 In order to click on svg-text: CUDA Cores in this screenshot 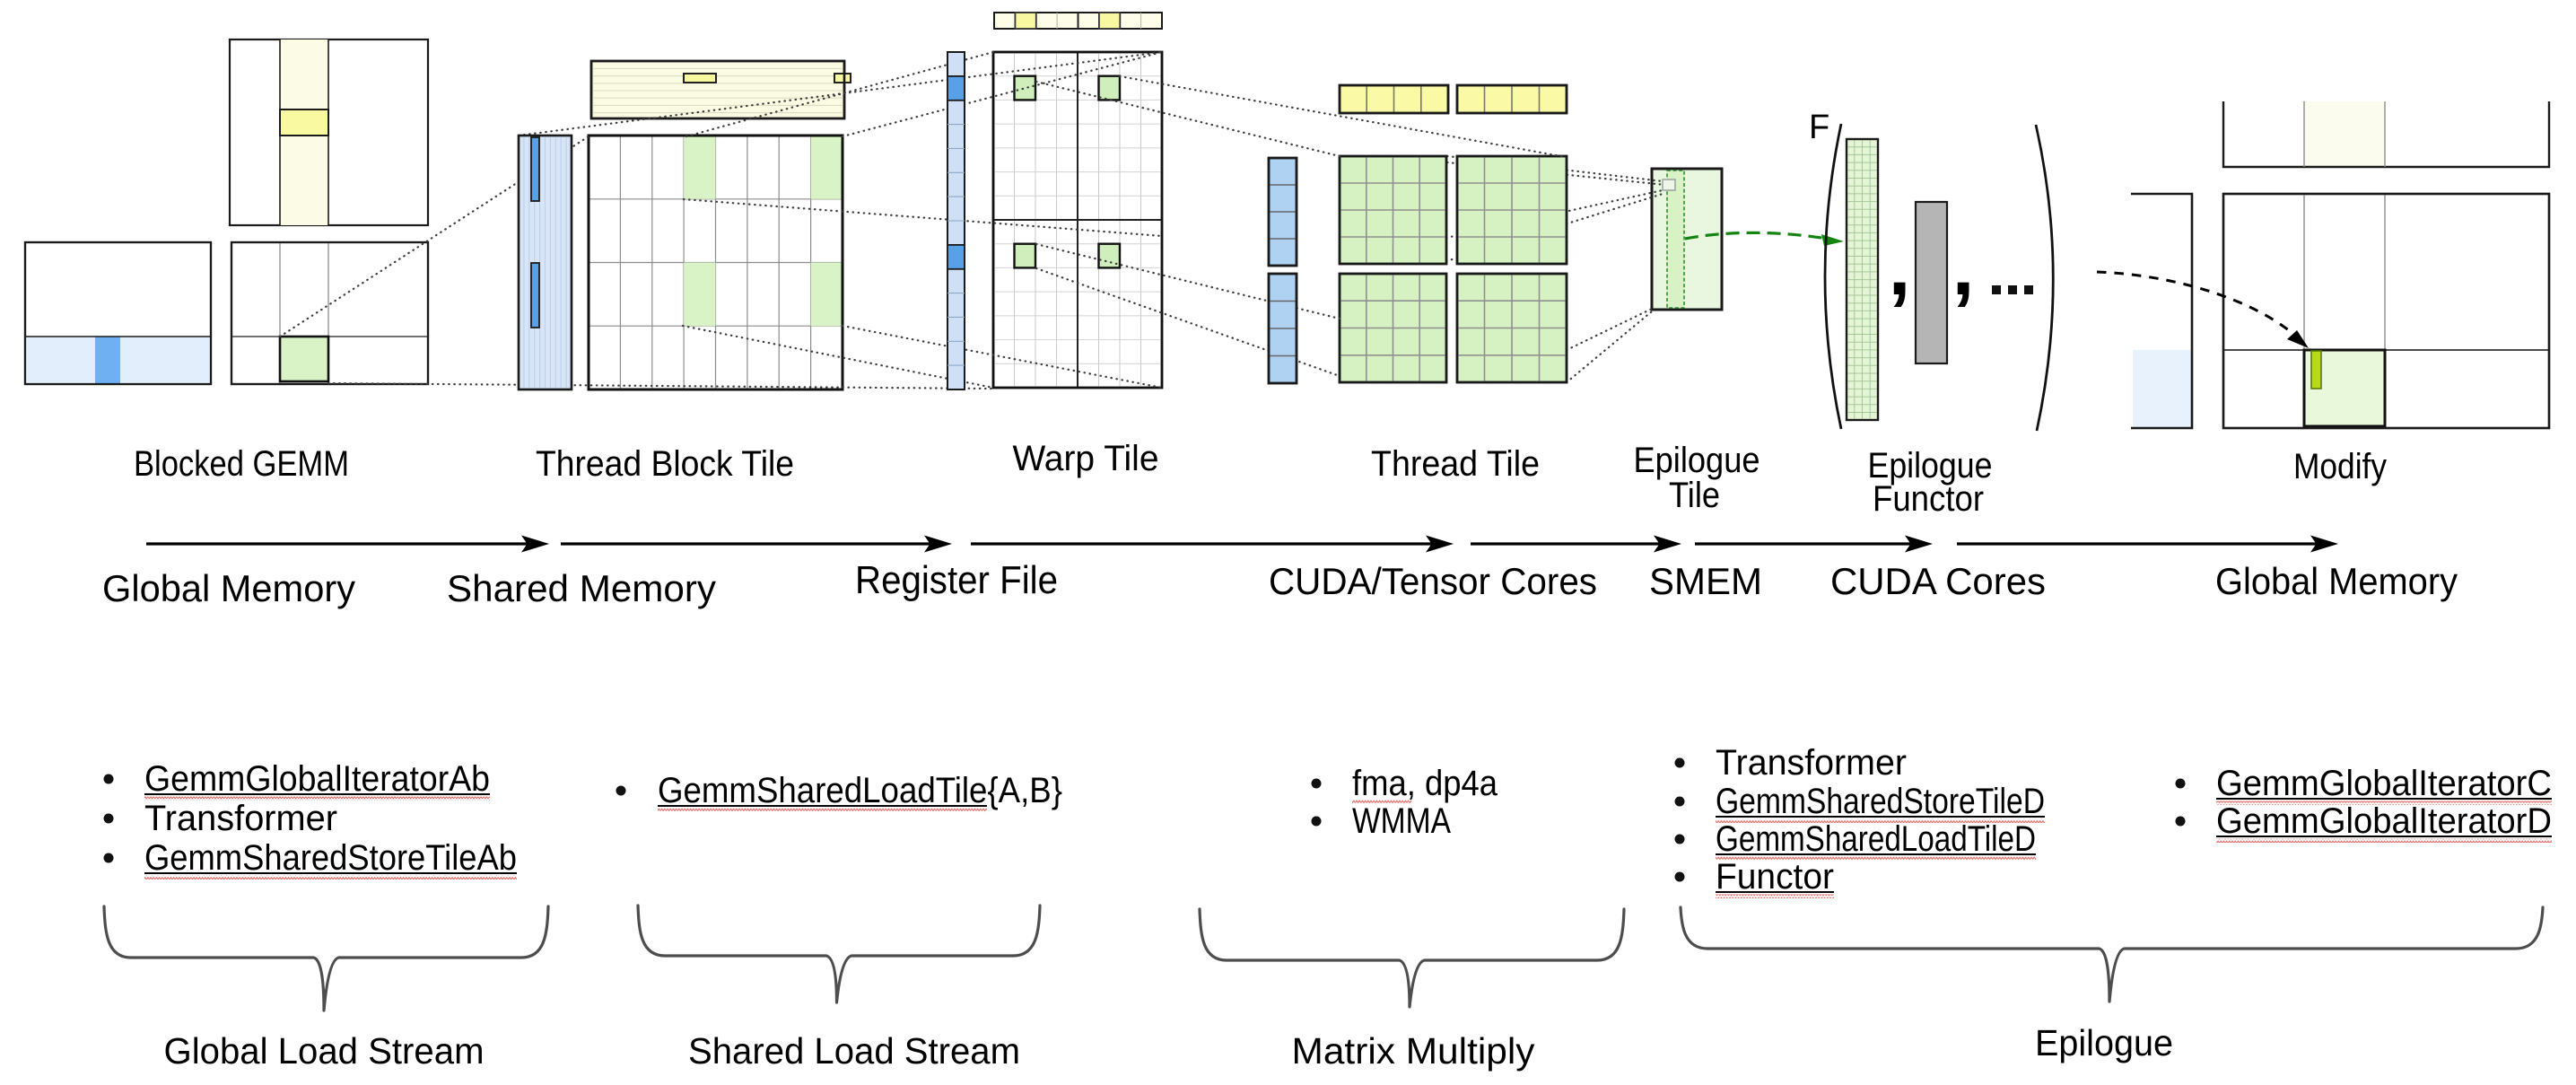, I will do `click(1938, 581)`.